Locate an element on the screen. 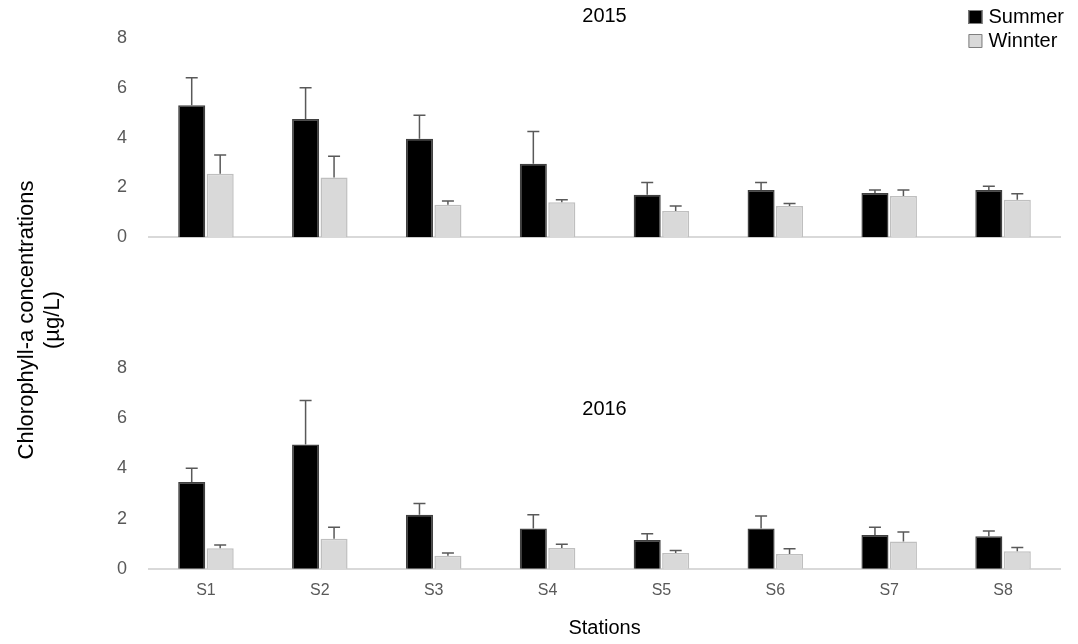  chart-title: 2015 is located at coordinates (604, 14).